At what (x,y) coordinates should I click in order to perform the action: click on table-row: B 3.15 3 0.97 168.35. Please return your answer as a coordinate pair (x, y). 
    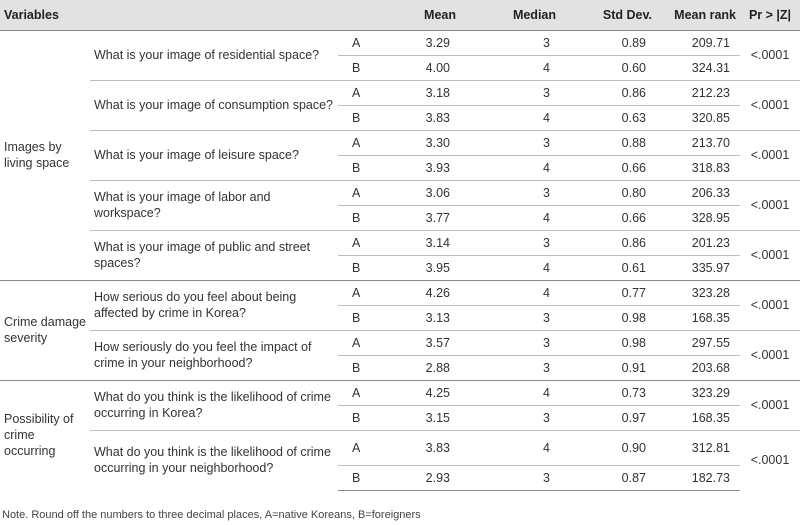
    Looking at the image, I should click on (400, 417).